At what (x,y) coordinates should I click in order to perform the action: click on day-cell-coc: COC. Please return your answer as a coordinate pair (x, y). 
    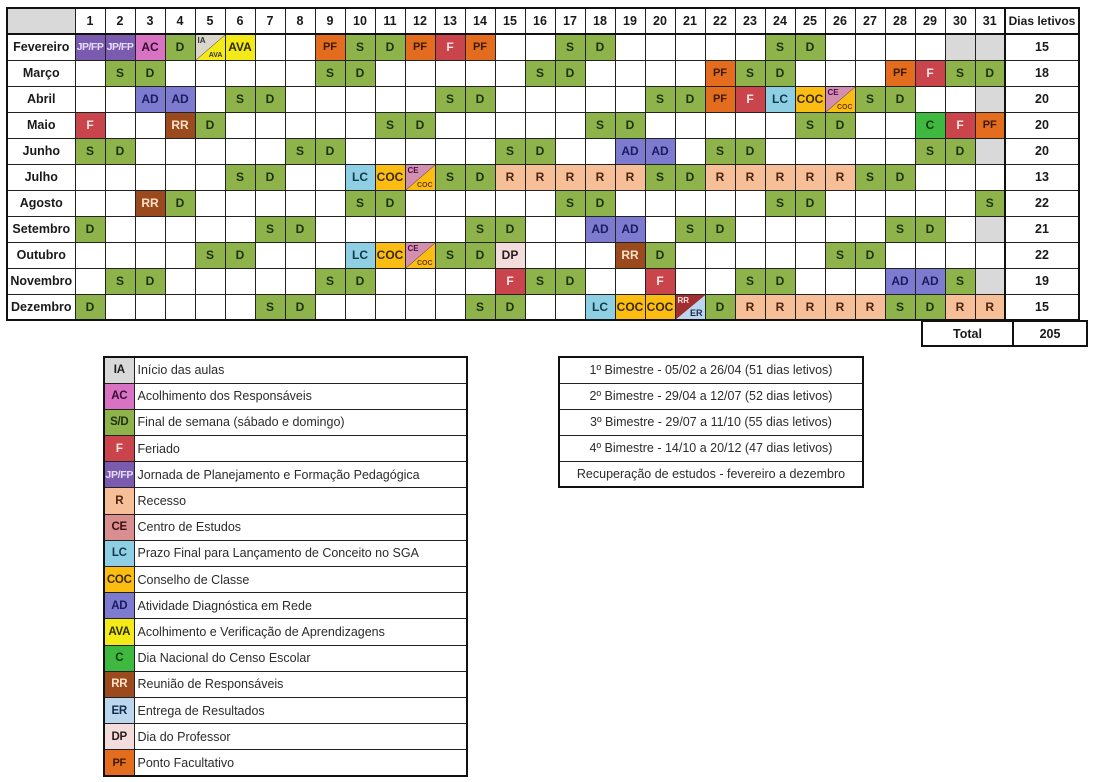
    Looking at the image, I should click on (390, 177).